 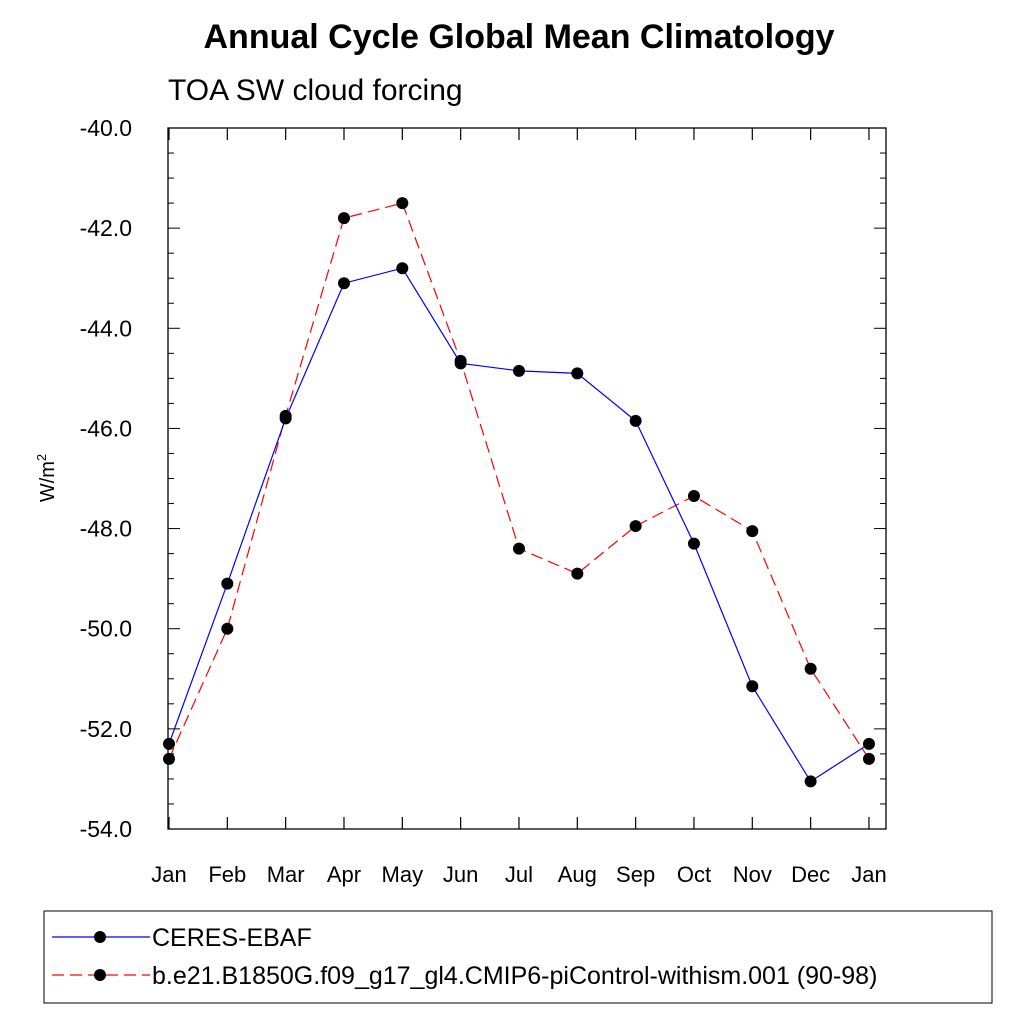 I want to click on x-tick-label: Jul, so click(x=519, y=874).